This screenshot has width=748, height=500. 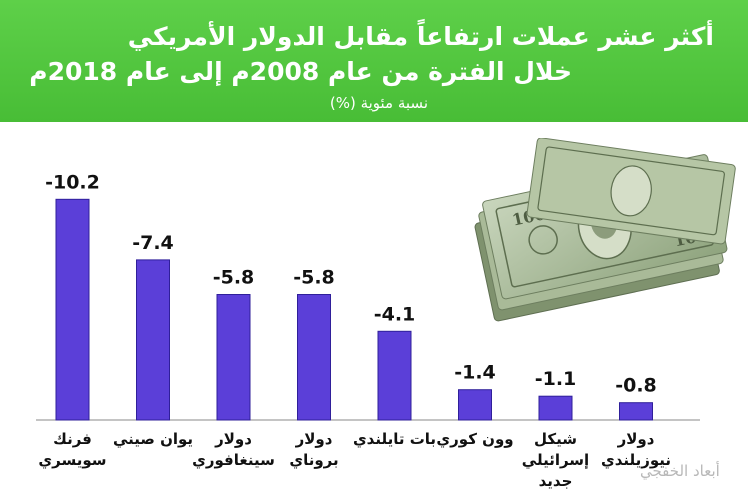 What do you see at coordinates (680, 471) in the screenshot?
I see `watermark-text: أبعاد الخفجي` at bounding box center [680, 471].